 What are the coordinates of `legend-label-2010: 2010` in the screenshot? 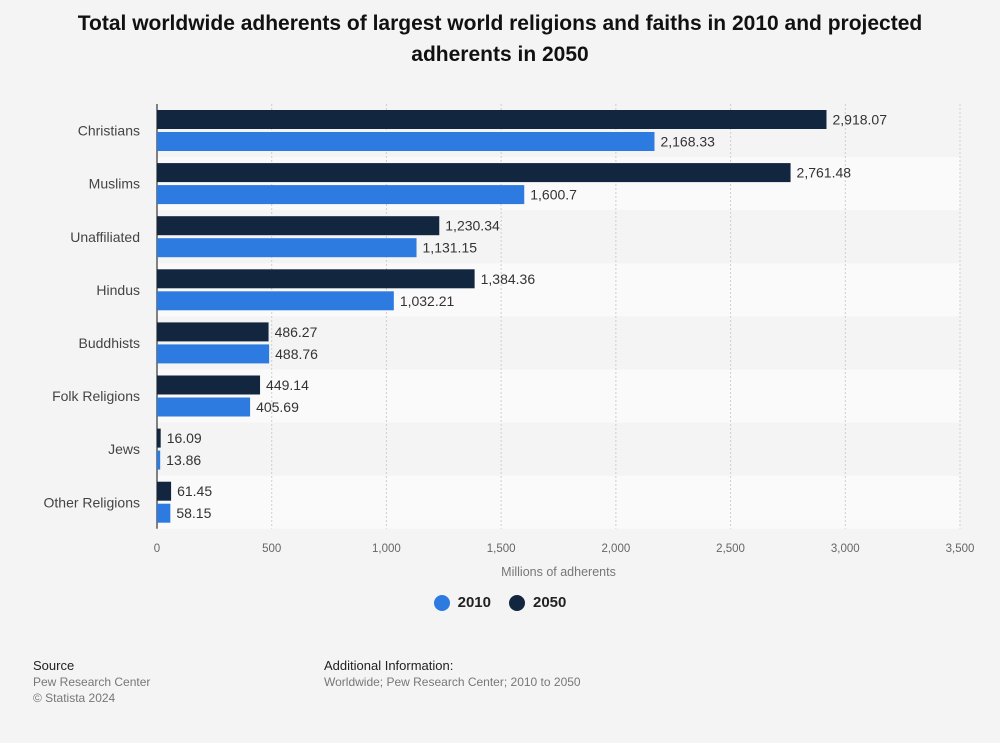 It's located at (474, 602).